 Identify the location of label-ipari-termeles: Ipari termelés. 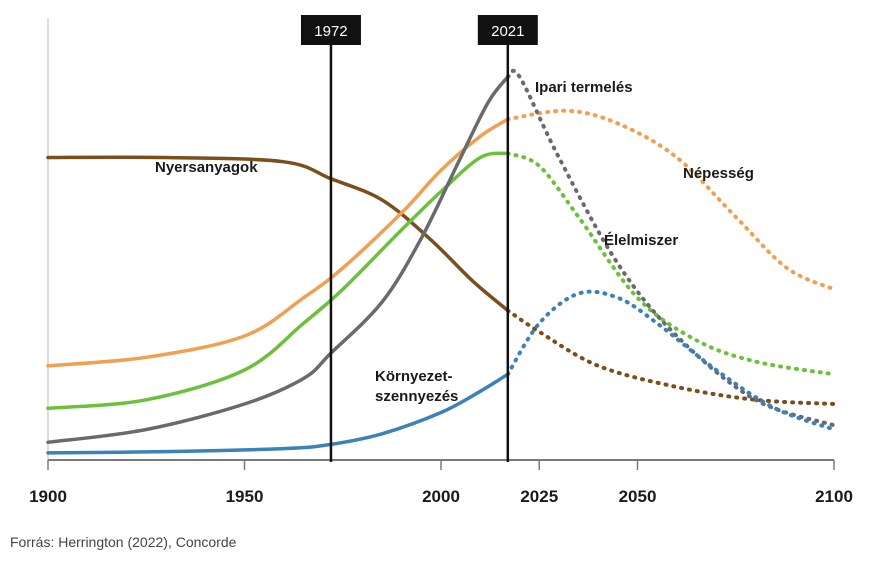
(584, 87).